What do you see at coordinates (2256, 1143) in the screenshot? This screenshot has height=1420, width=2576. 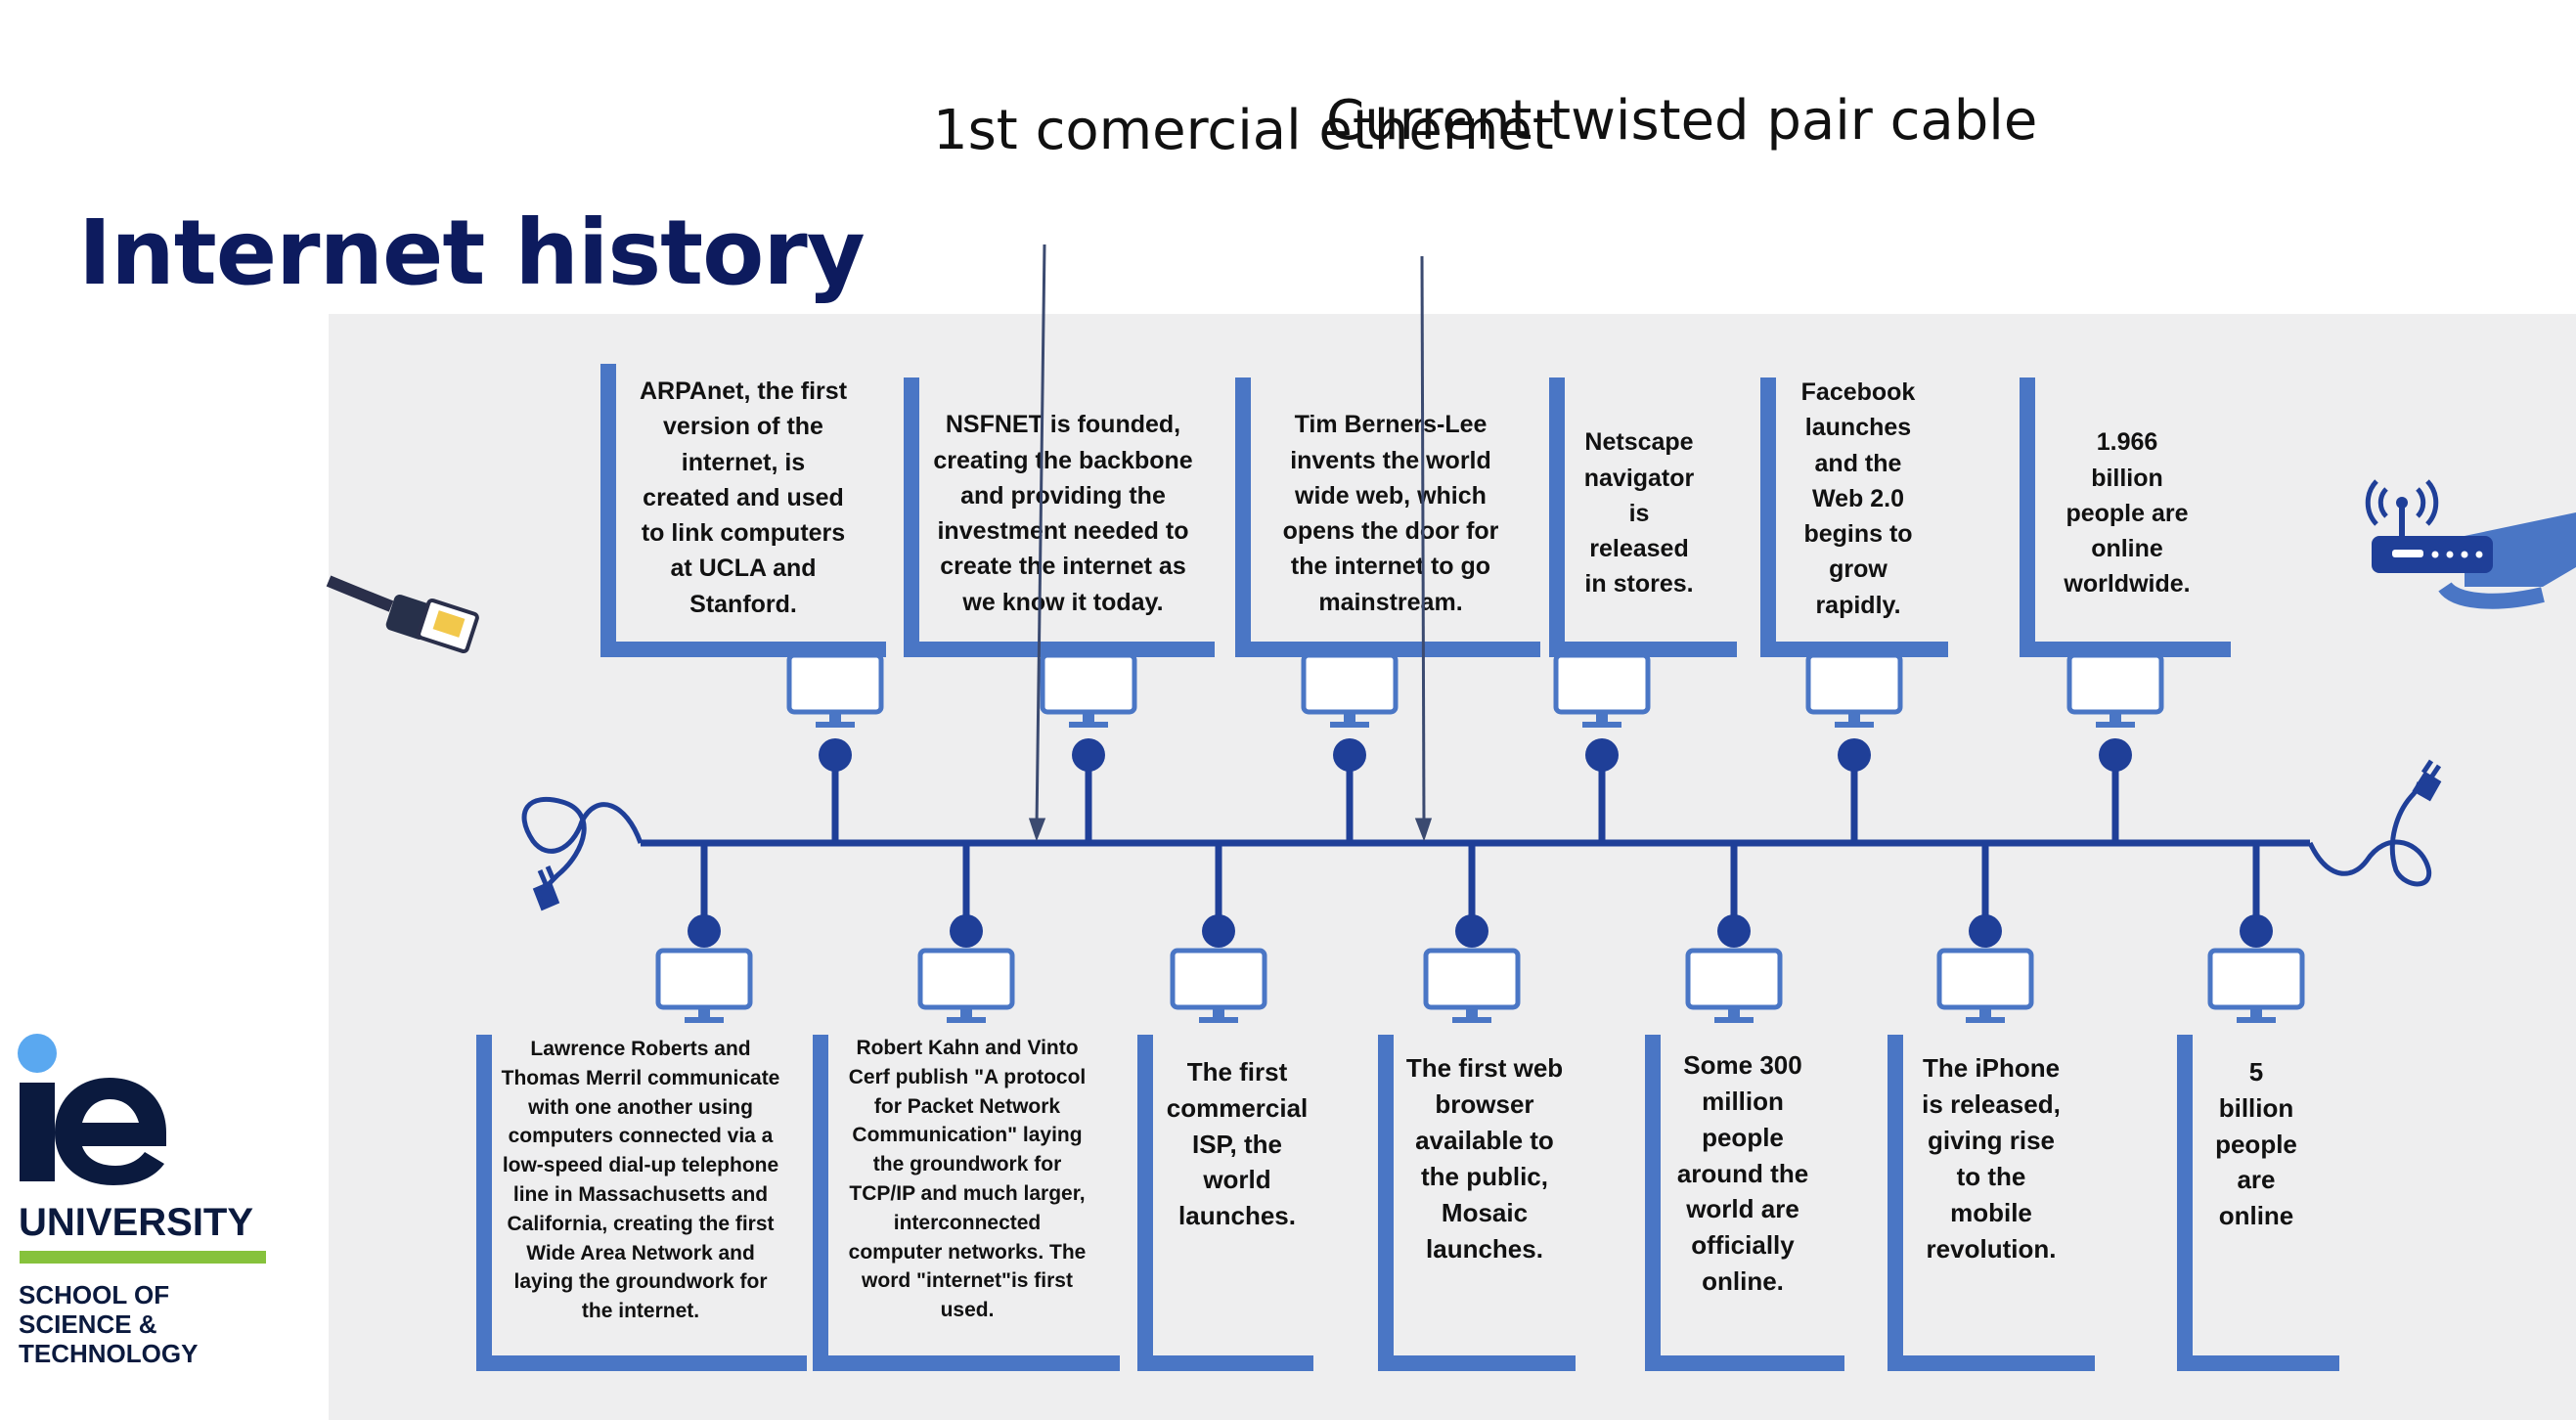 I see `event-text: 5 billion people are online` at bounding box center [2256, 1143].